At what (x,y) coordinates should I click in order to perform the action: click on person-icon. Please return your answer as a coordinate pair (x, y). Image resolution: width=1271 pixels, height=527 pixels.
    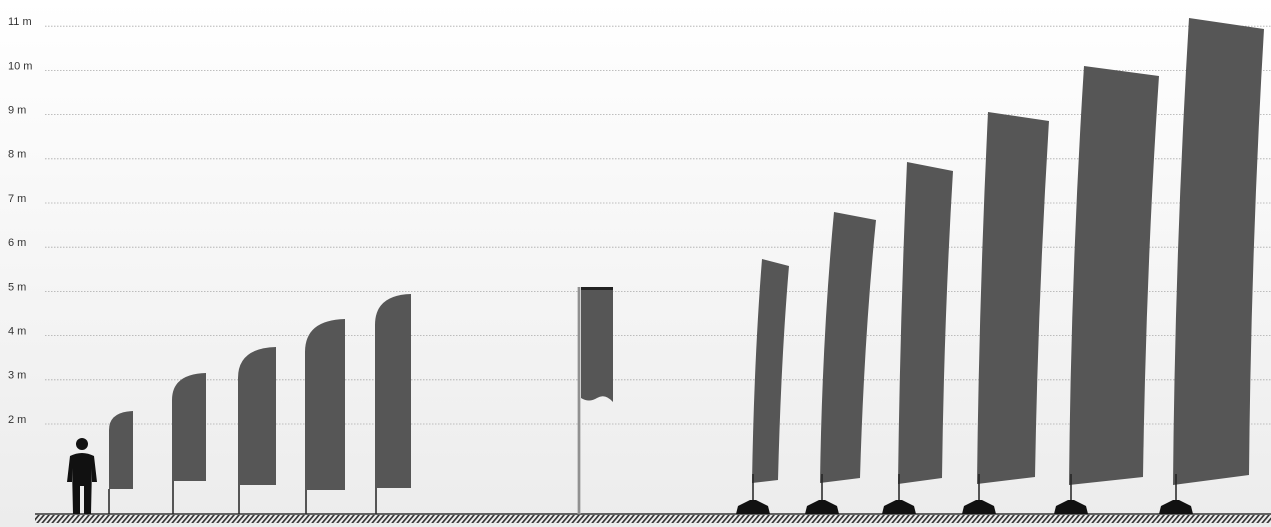
    Looking at the image, I should click on (82, 476).